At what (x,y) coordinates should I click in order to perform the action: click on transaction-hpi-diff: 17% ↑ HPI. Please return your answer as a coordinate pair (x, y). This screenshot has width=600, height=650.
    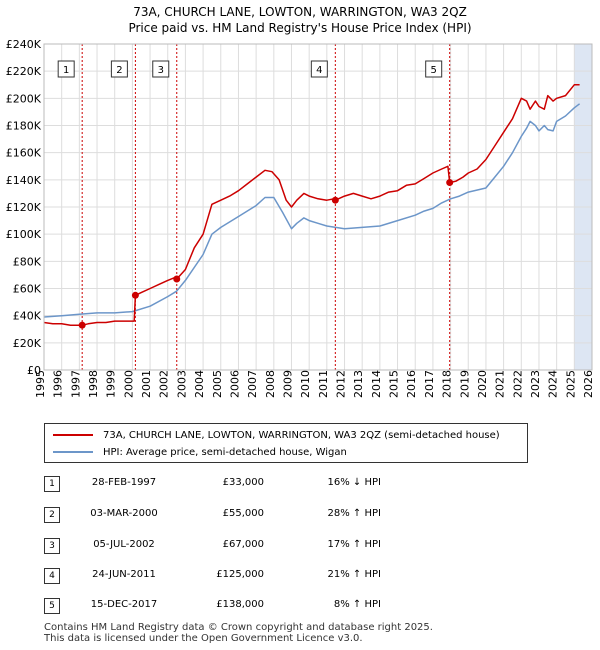
    Looking at the image, I should click on (354, 544).